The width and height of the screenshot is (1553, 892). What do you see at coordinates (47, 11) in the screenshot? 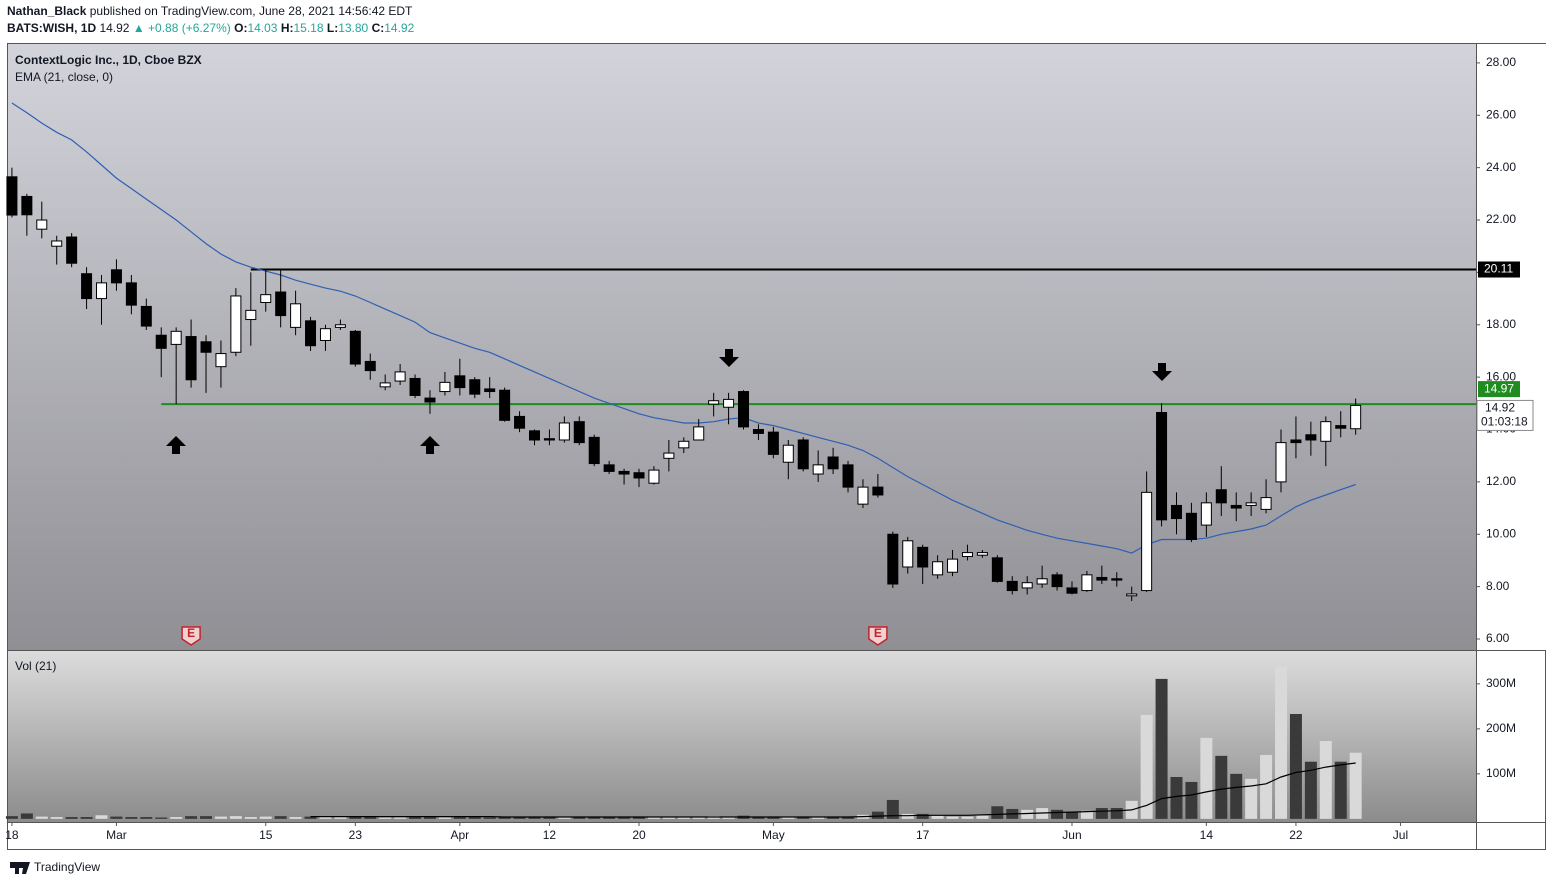
I see `publisher: Nathan_Black` at bounding box center [47, 11].